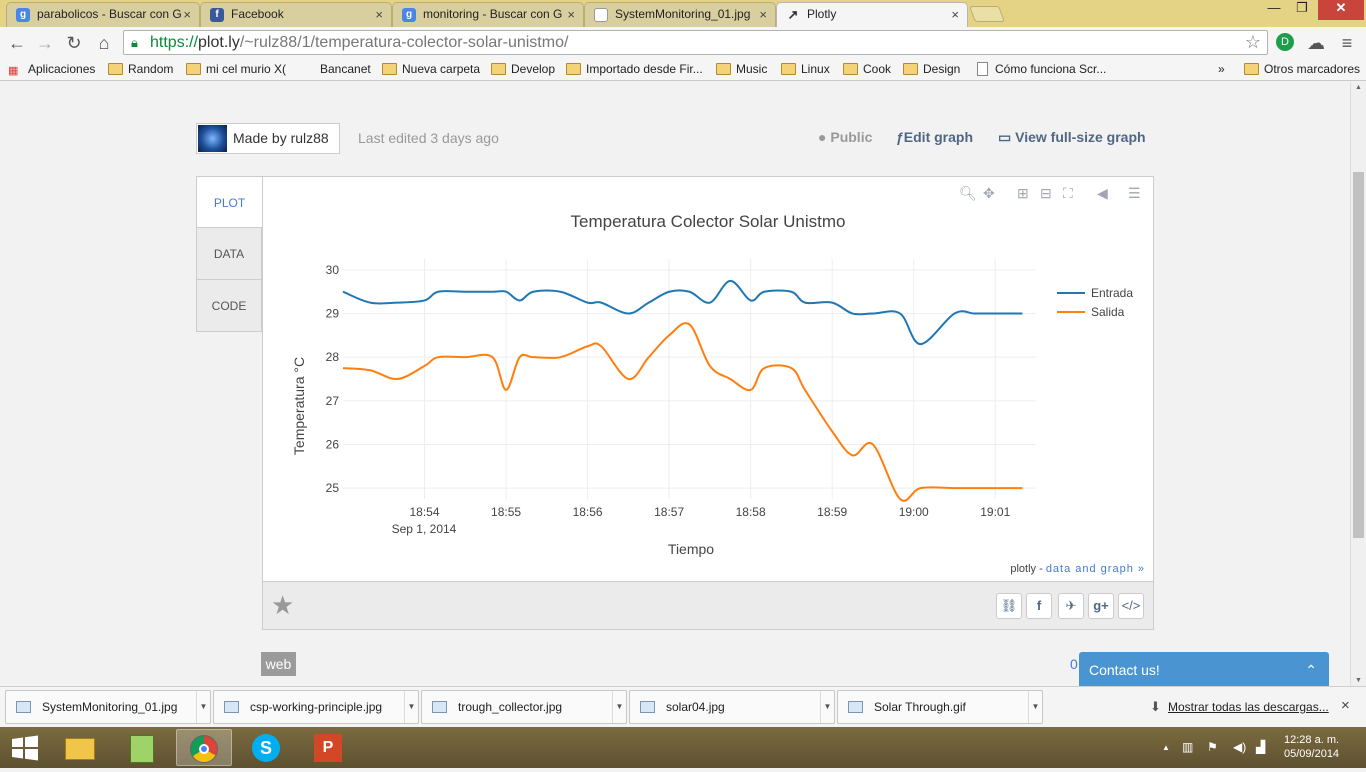 This screenshot has width=1366, height=772. What do you see at coordinates (431, 69) in the screenshot?
I see `bookmark-folder: Nueva carpeta` at bounding box center [431, 69].